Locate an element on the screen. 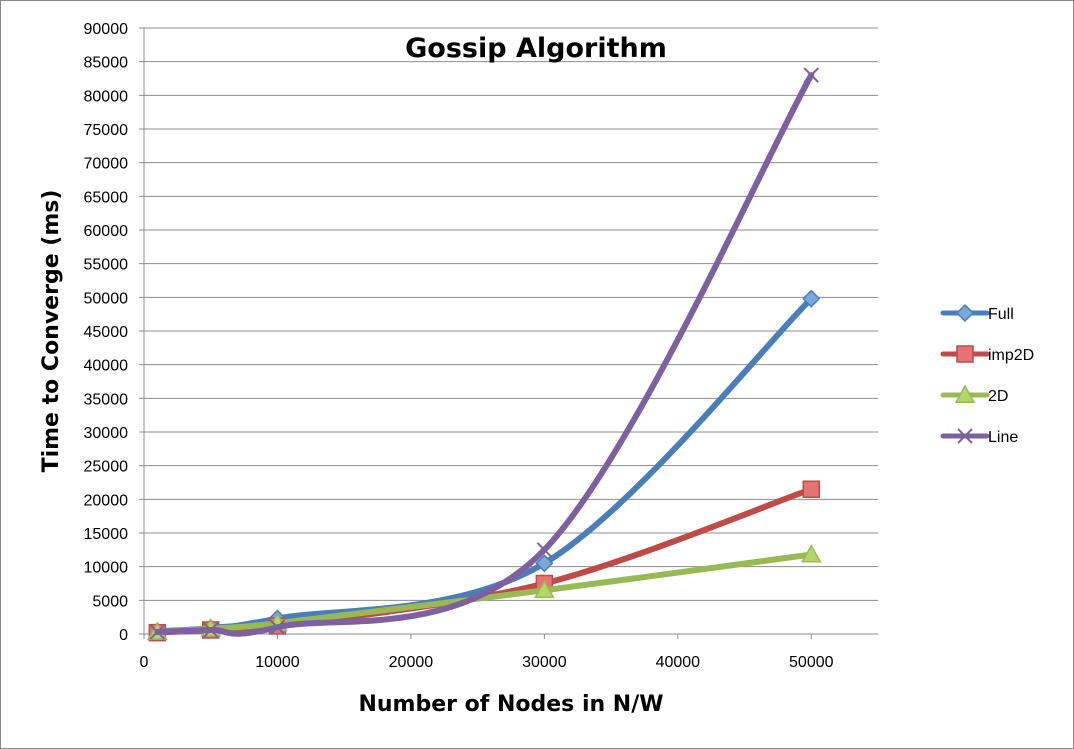  data-point-imp2d is located at coordinates (811, 489).